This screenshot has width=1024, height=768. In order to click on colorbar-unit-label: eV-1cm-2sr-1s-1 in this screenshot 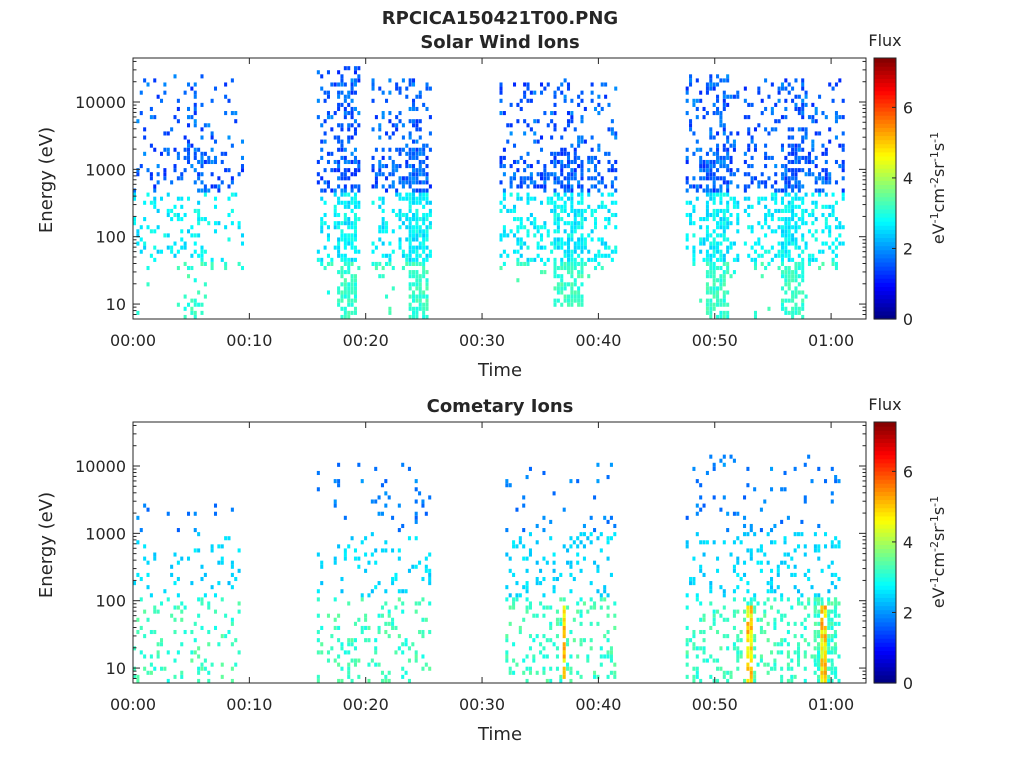, I will do `click(938, 188)`.